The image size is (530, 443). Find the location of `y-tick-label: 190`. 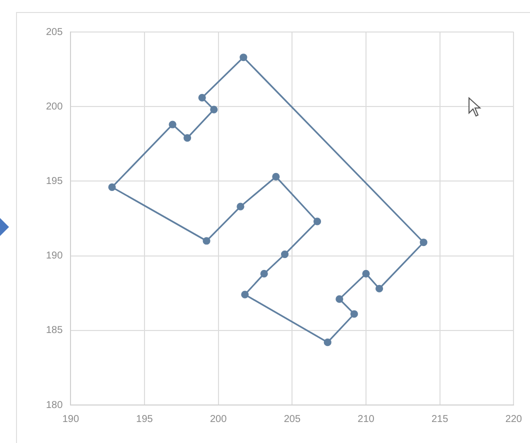

y-tick-label: 190 is located at coordinates (55, 256).